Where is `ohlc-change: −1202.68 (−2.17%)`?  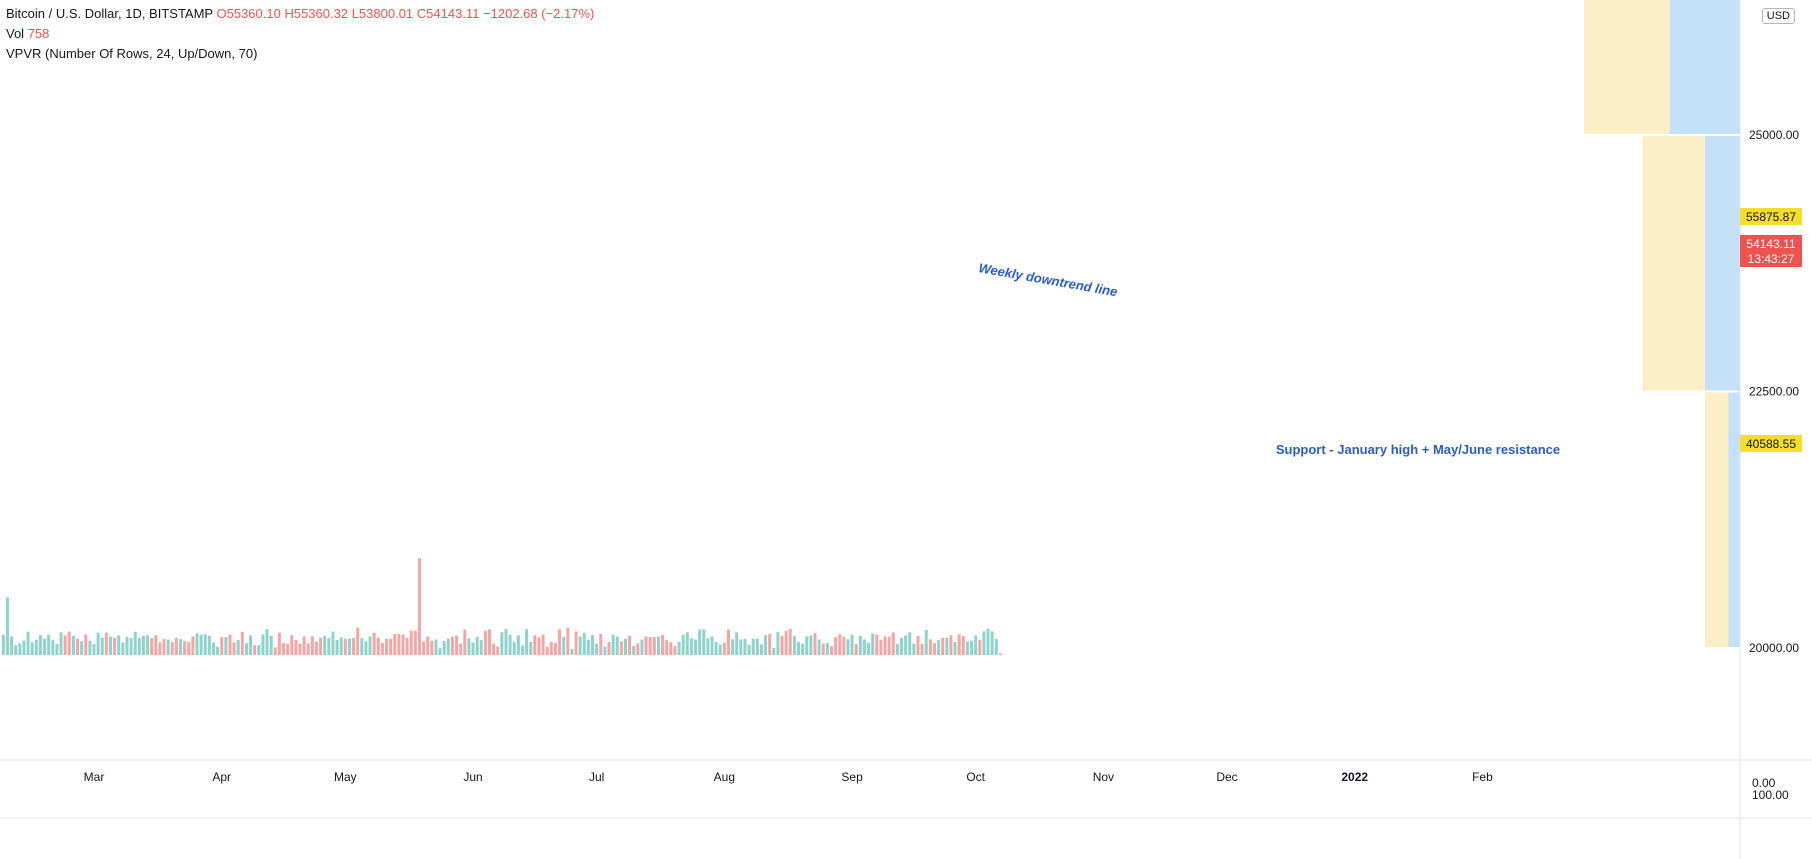
ohlc-change: −1202.68 (−2.17%) is located at coordinates (539, 13).